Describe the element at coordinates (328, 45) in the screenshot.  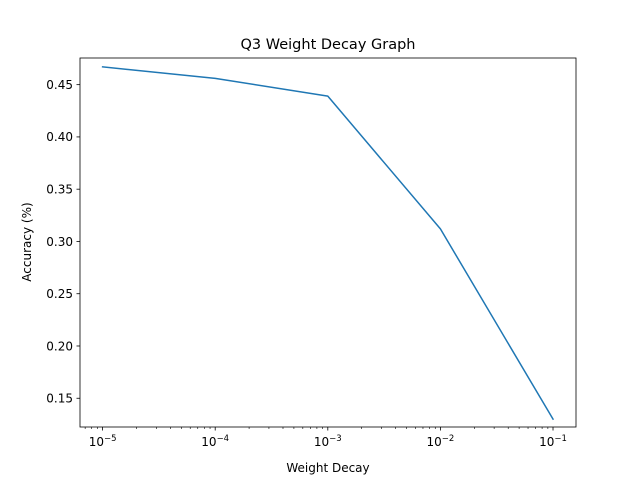
I see `chart-title: Q3 Weight Decay Graph` at that location.